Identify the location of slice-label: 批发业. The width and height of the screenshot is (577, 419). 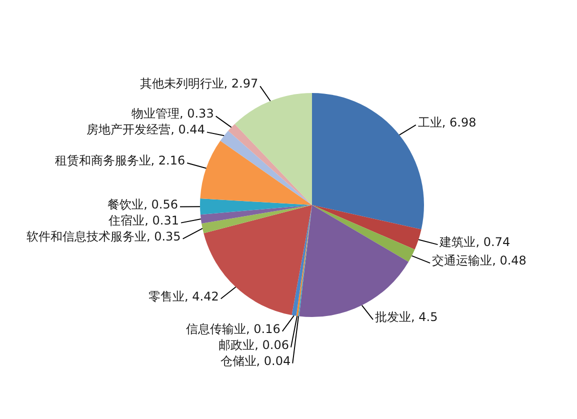
(393, 317).